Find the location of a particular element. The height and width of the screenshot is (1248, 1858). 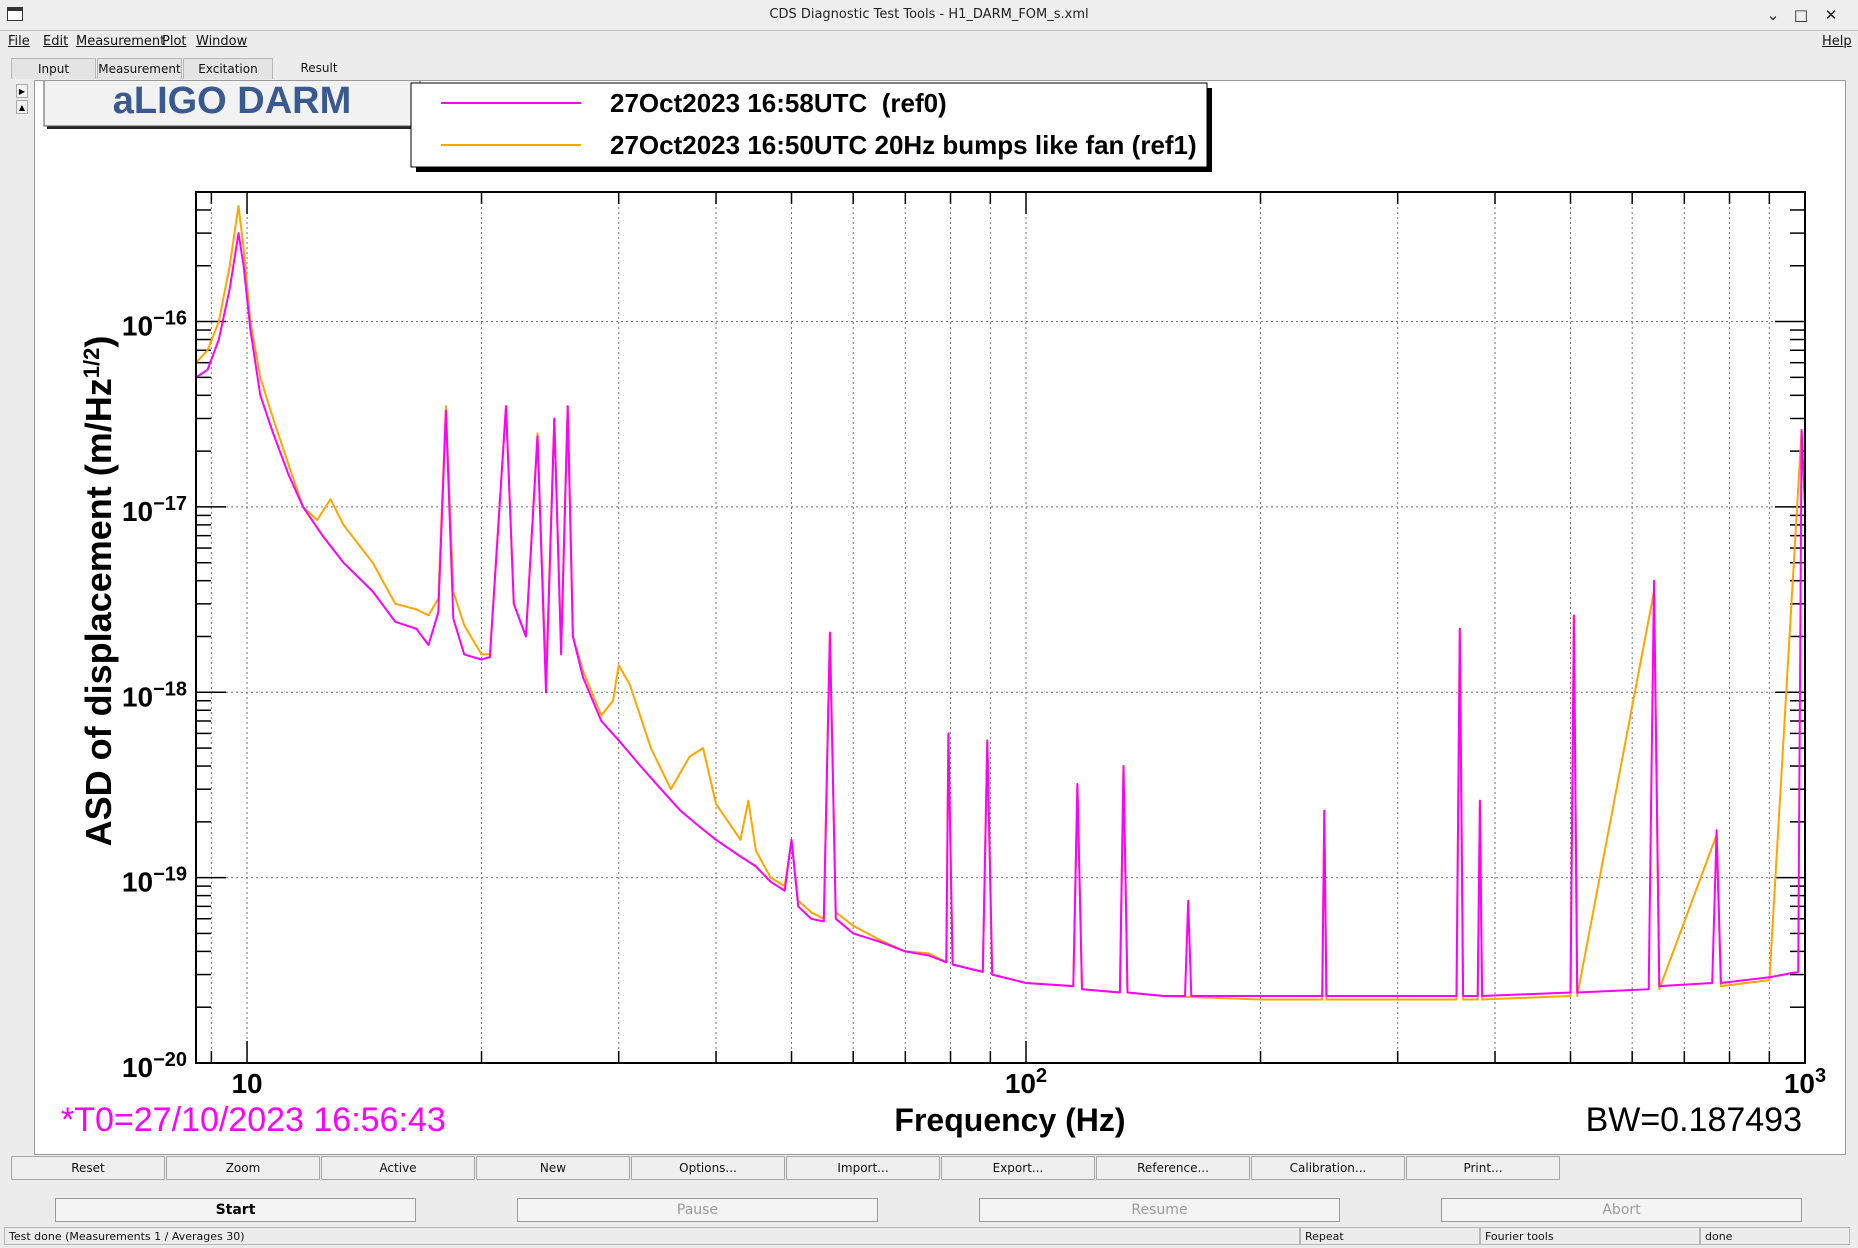

minimize-icon: ⌄ is located at coordinates (1773, 15).